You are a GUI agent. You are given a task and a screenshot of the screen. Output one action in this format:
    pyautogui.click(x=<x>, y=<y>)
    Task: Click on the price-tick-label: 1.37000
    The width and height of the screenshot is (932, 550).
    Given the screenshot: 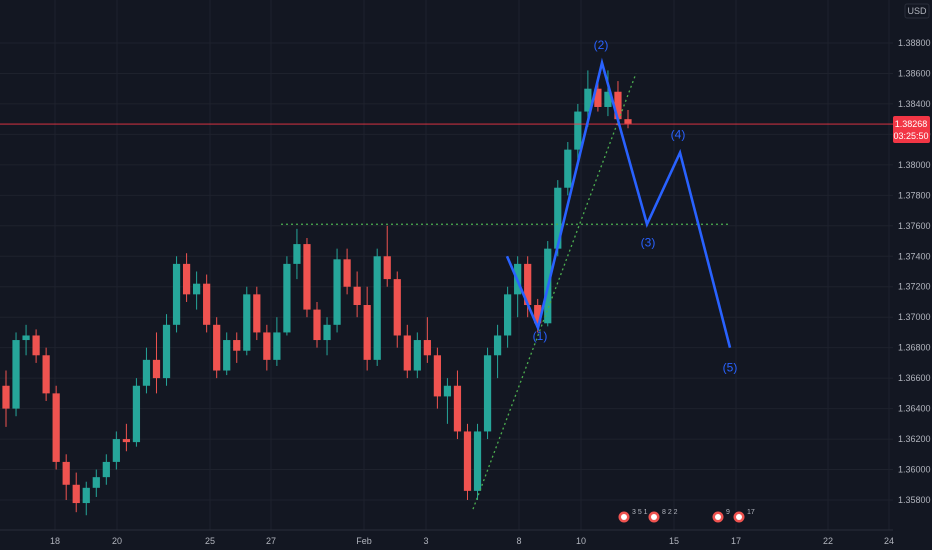 What is the action you would take?
    pyautogui.click(x=914, y=317)
    